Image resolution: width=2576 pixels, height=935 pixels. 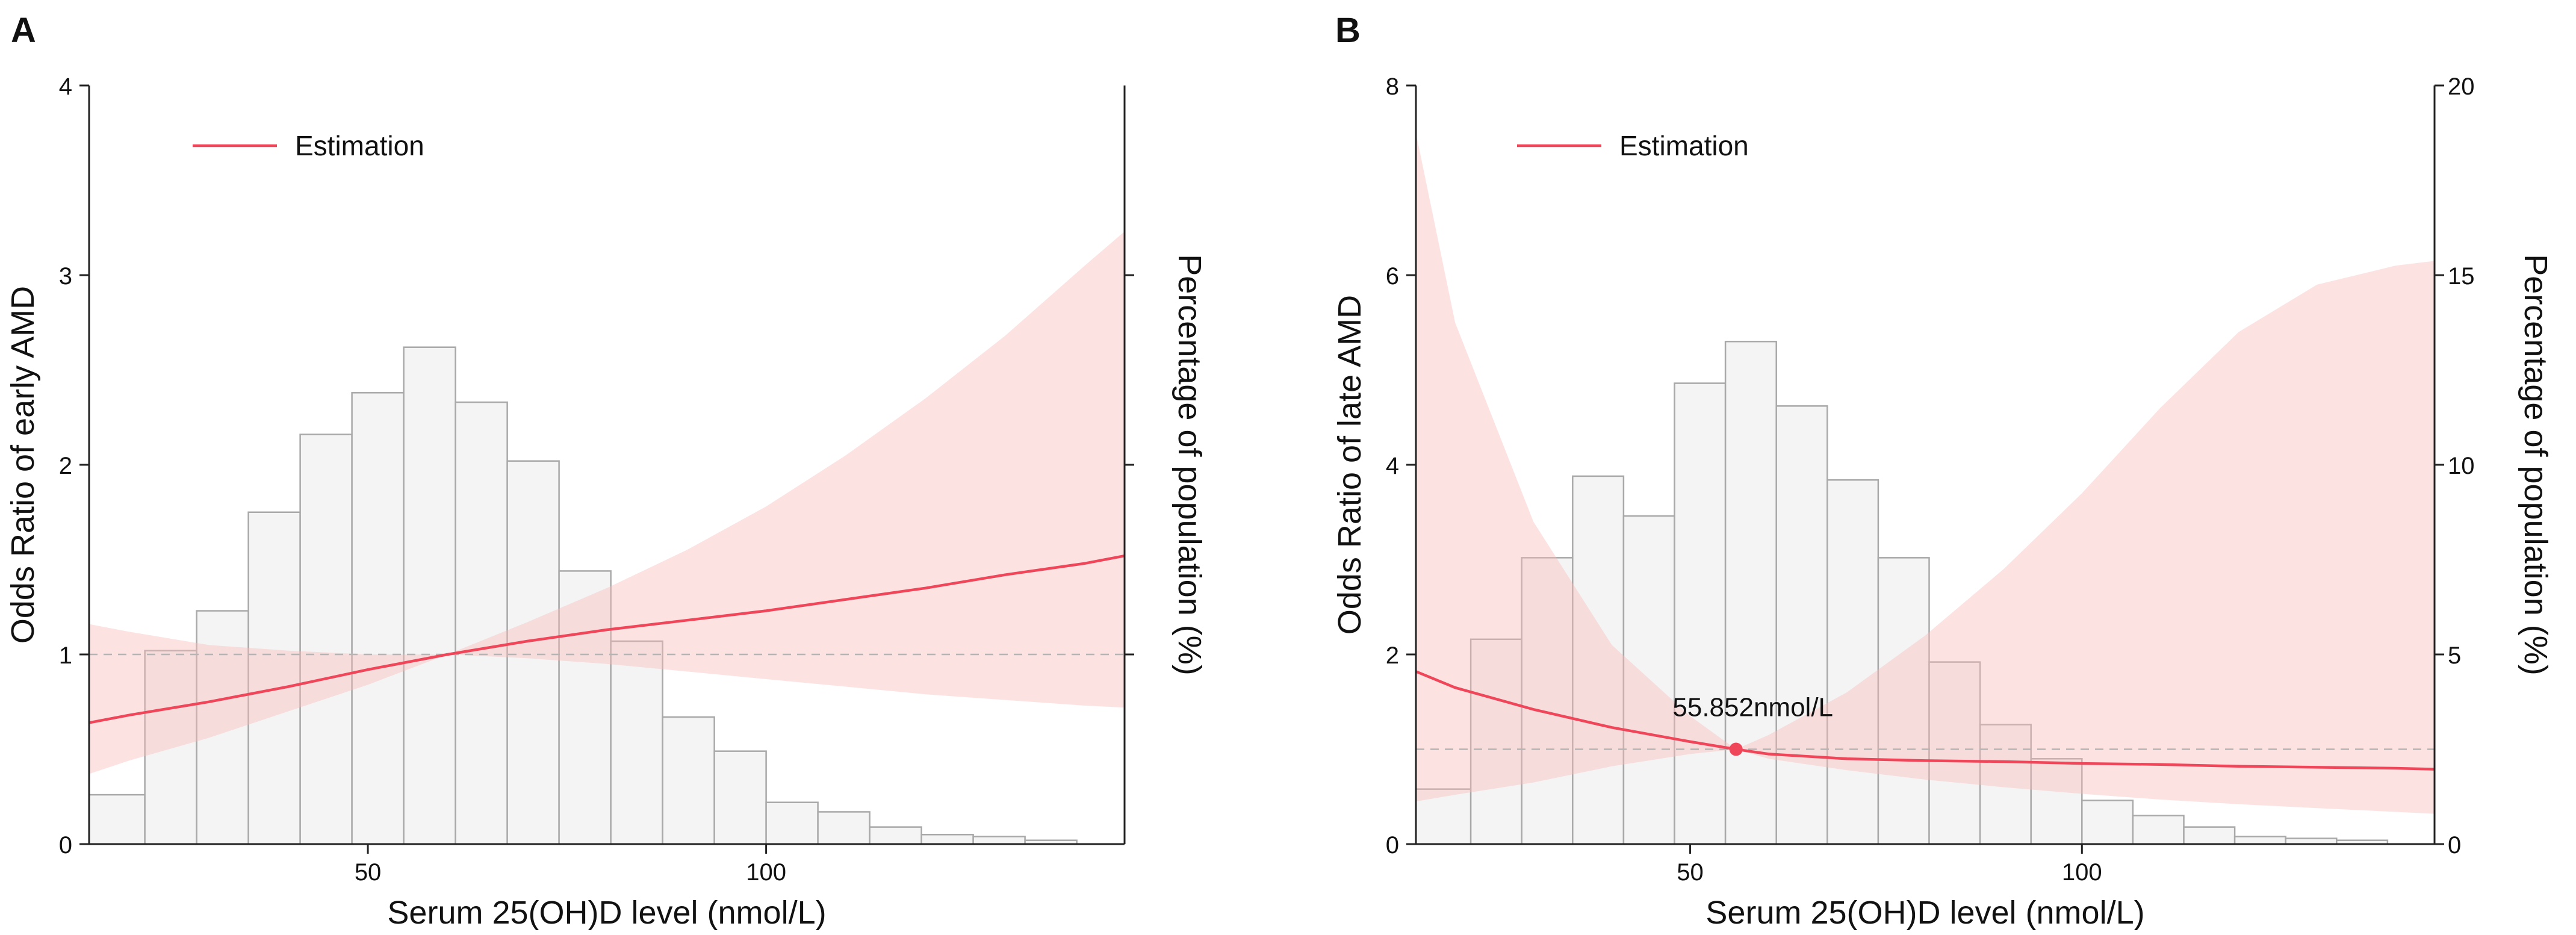 What do you see at coordinates (1736, 749) in the screenshot?
I see `annotation-point` at bounding box center [1736, 749].